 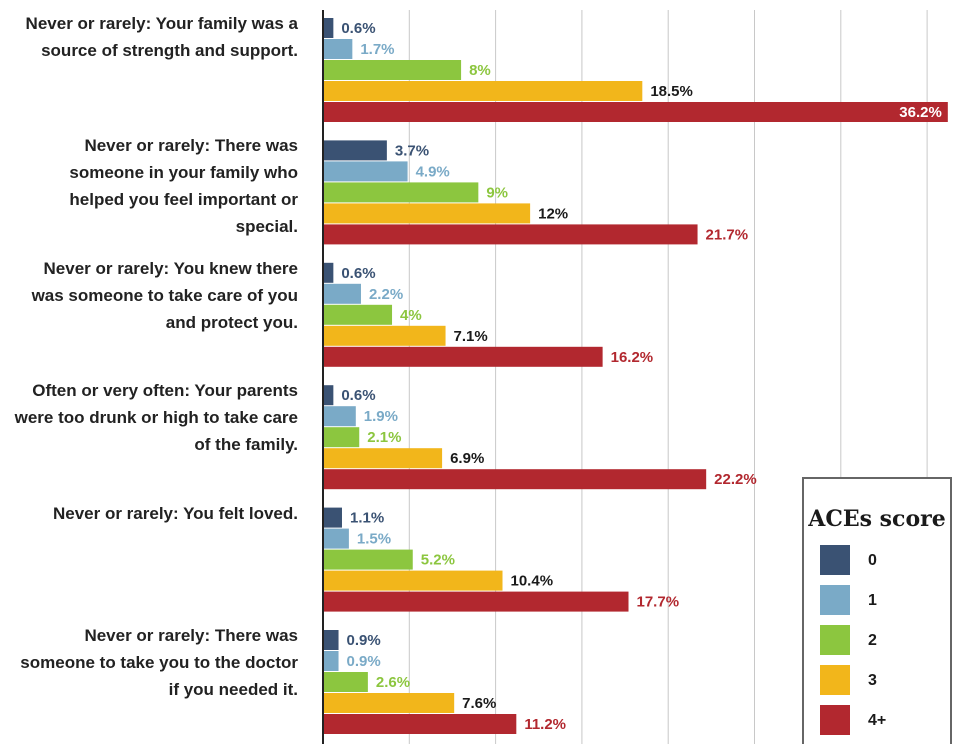 What do you see at coordinates (632, 357) in the screenshot?
I see `data-label: 16.2%` at bounding box center [632, 357].